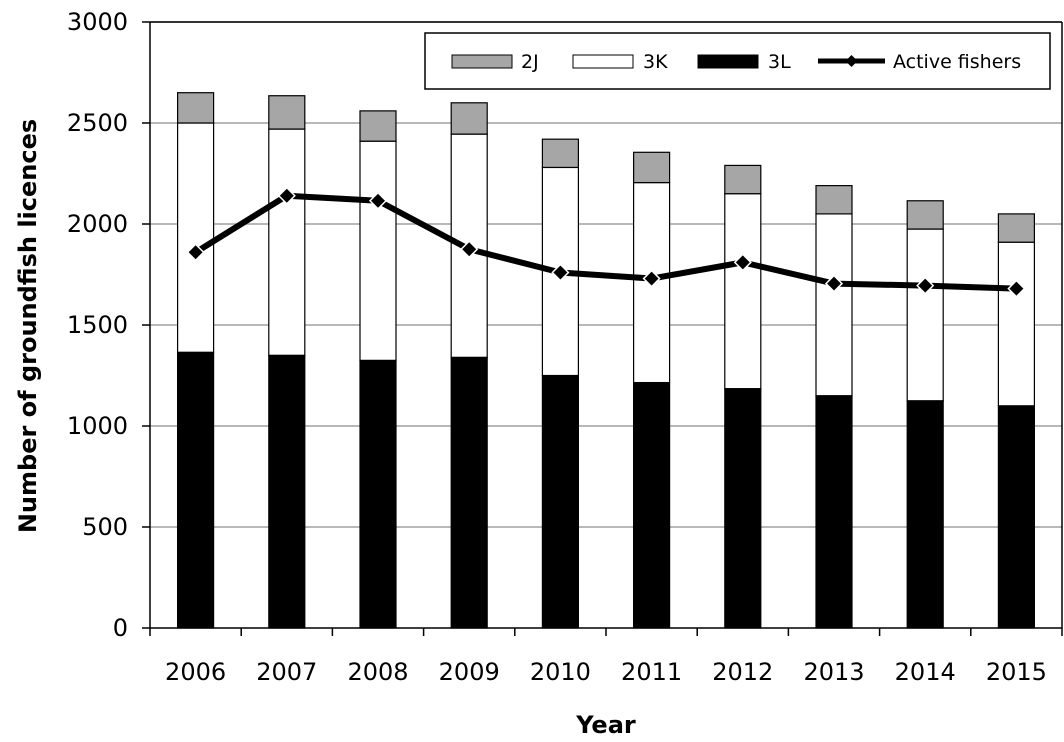 The image size is (1064, 742). What do you see at coordinates (728, 61) in the screenshot?
I see `legend-swatch-3l` at bounding box center [728, 61].